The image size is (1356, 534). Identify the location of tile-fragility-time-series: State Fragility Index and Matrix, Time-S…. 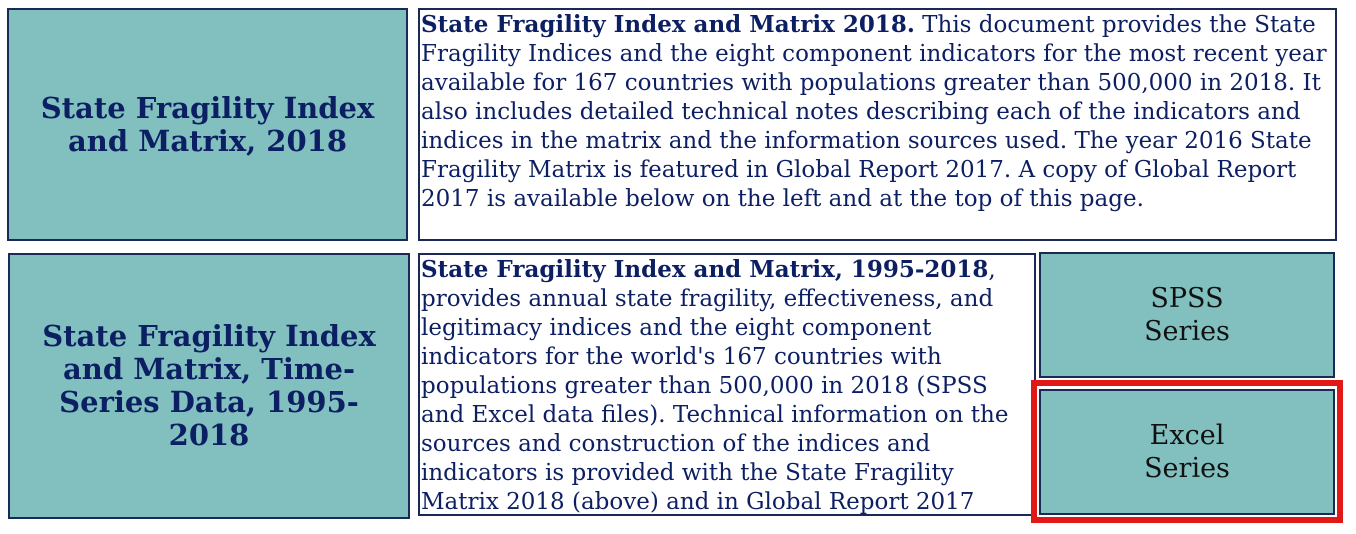
(209, 386).